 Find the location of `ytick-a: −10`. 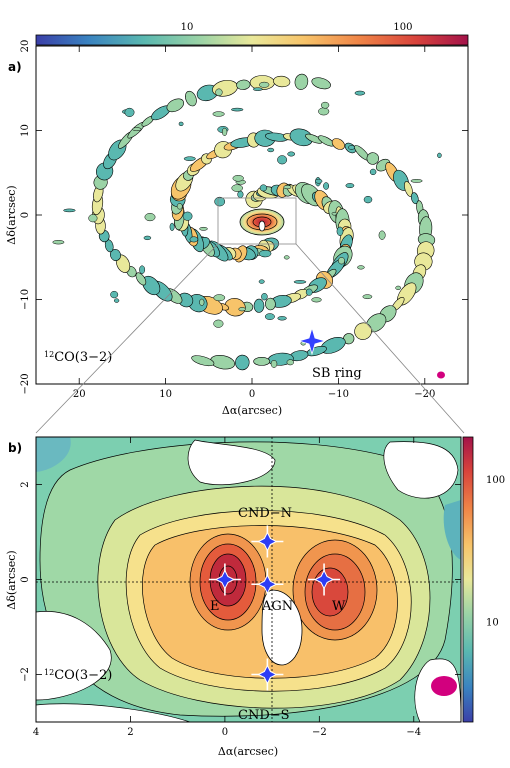

ytick-a: −10 is located at coordinates (25, 299).